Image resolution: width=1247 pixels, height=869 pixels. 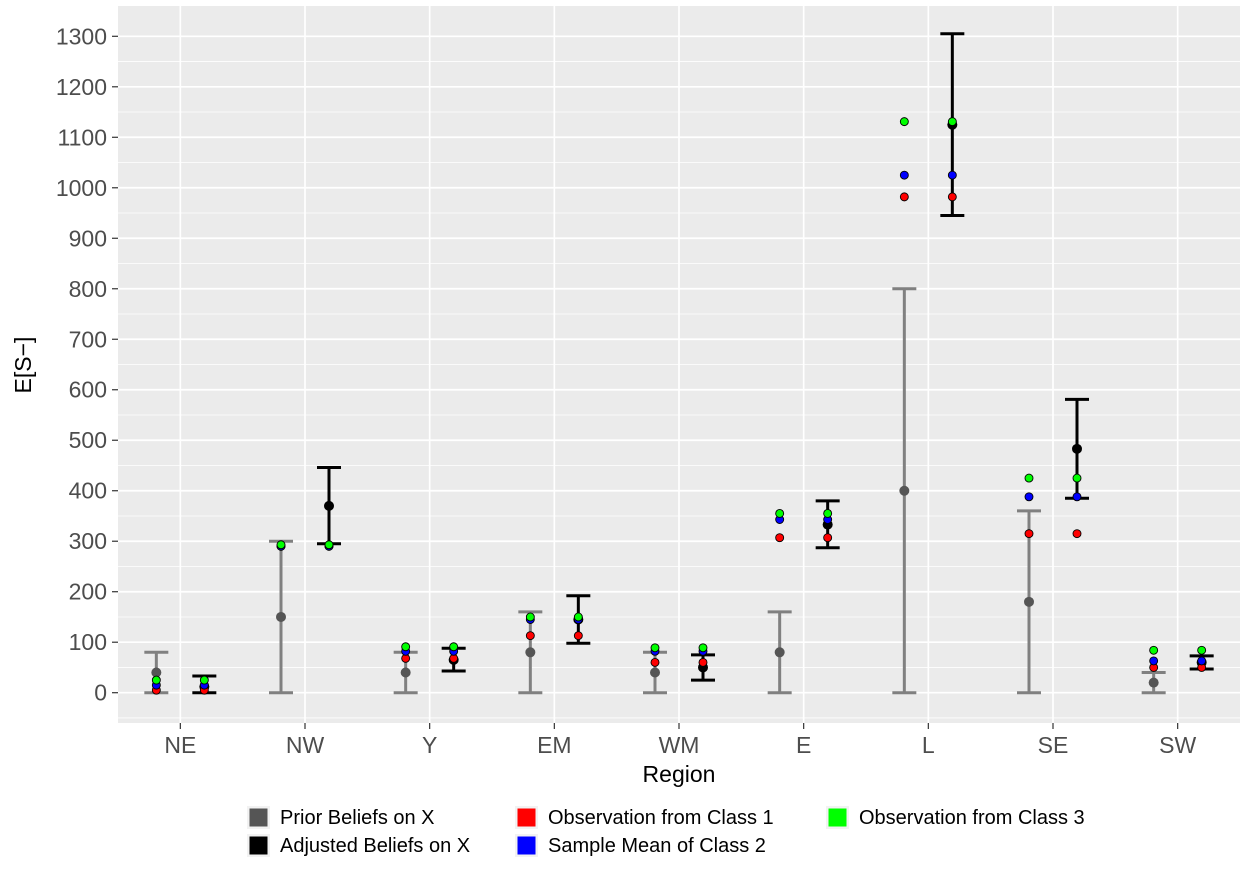 What do you see at coordinates (679, 774) in the screenshot?
I see `x-axis-title: Region` at bounding box center [679, 774].